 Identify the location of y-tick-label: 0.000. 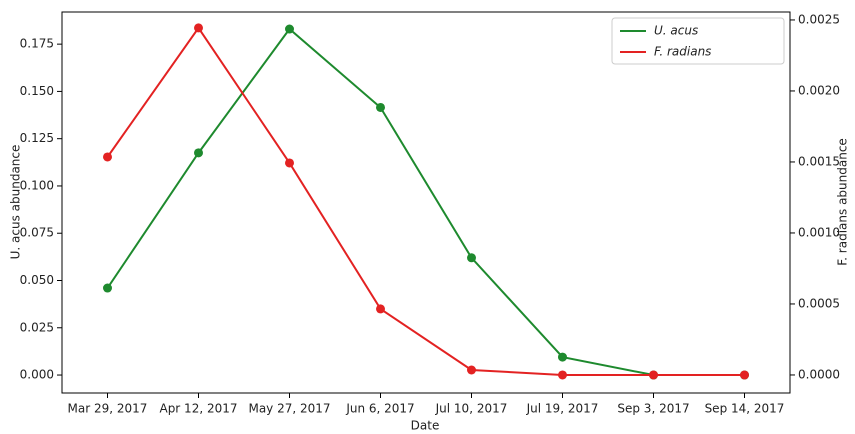
(37, 375).